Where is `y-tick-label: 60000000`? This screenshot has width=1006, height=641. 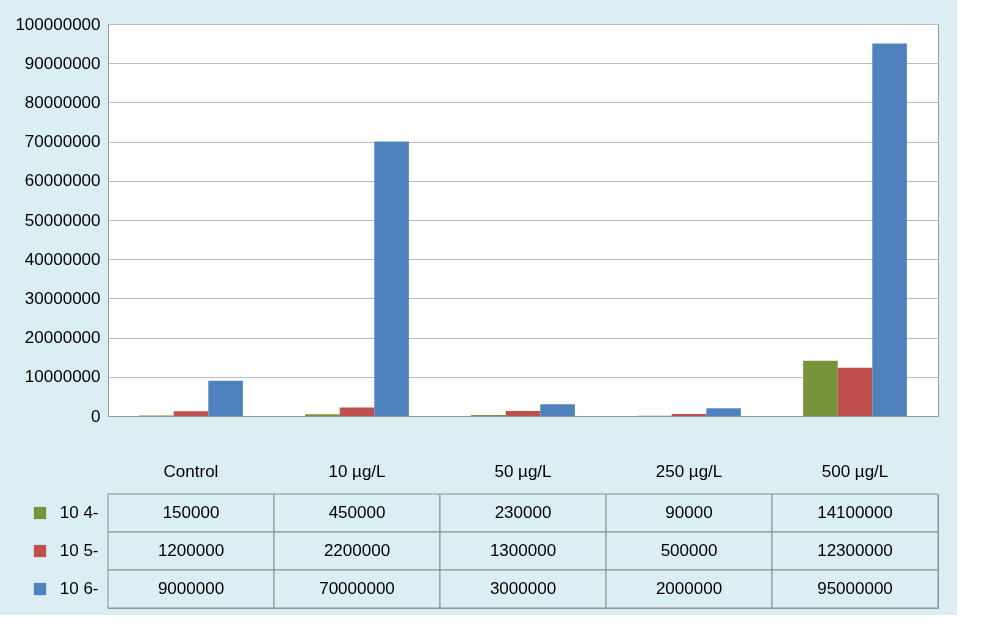
y-tick-label: 60000000 is located at coordinates (62, 181).